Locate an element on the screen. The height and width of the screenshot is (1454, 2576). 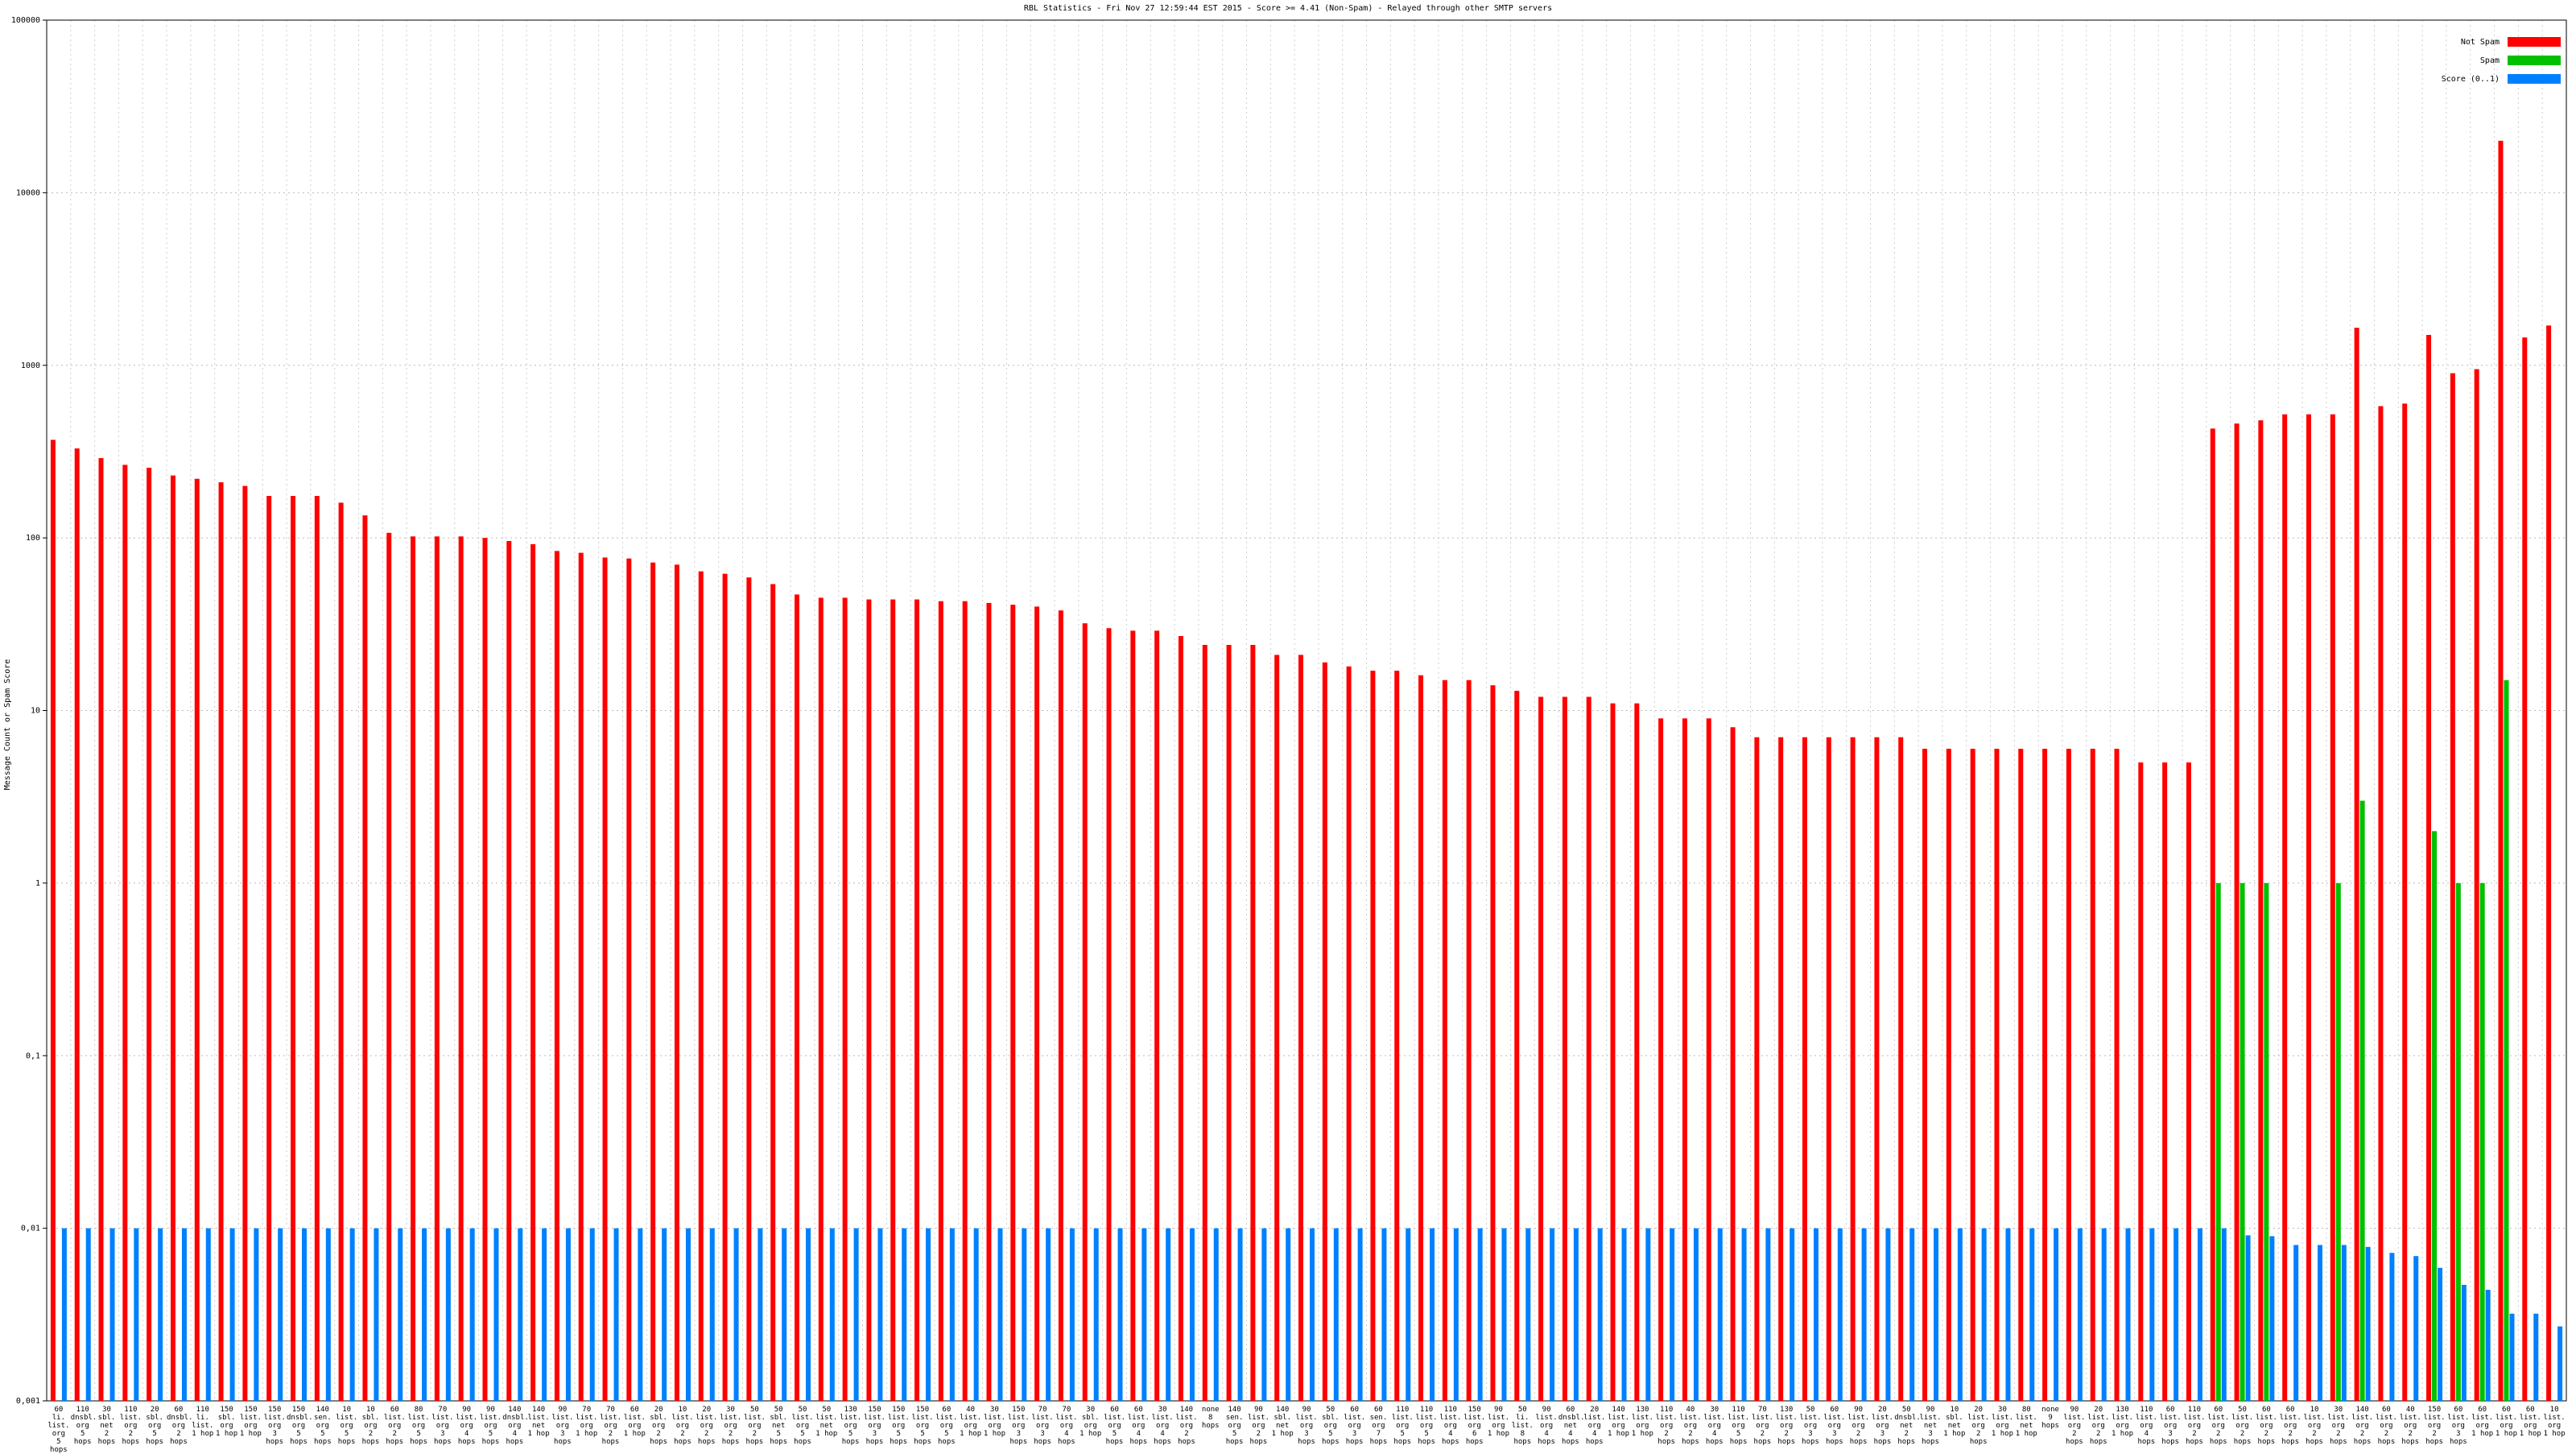
x-tick-label: 50 list. org 3 hops is located at coordinates (1810, 1426).